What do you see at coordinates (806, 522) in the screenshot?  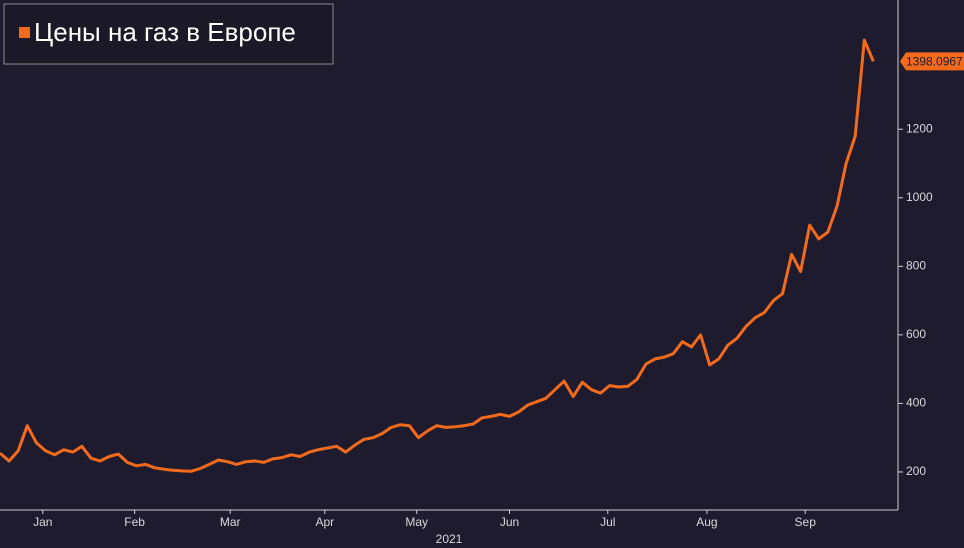 I see `x-tick-label: Sep` at bounding box center [806, 522].